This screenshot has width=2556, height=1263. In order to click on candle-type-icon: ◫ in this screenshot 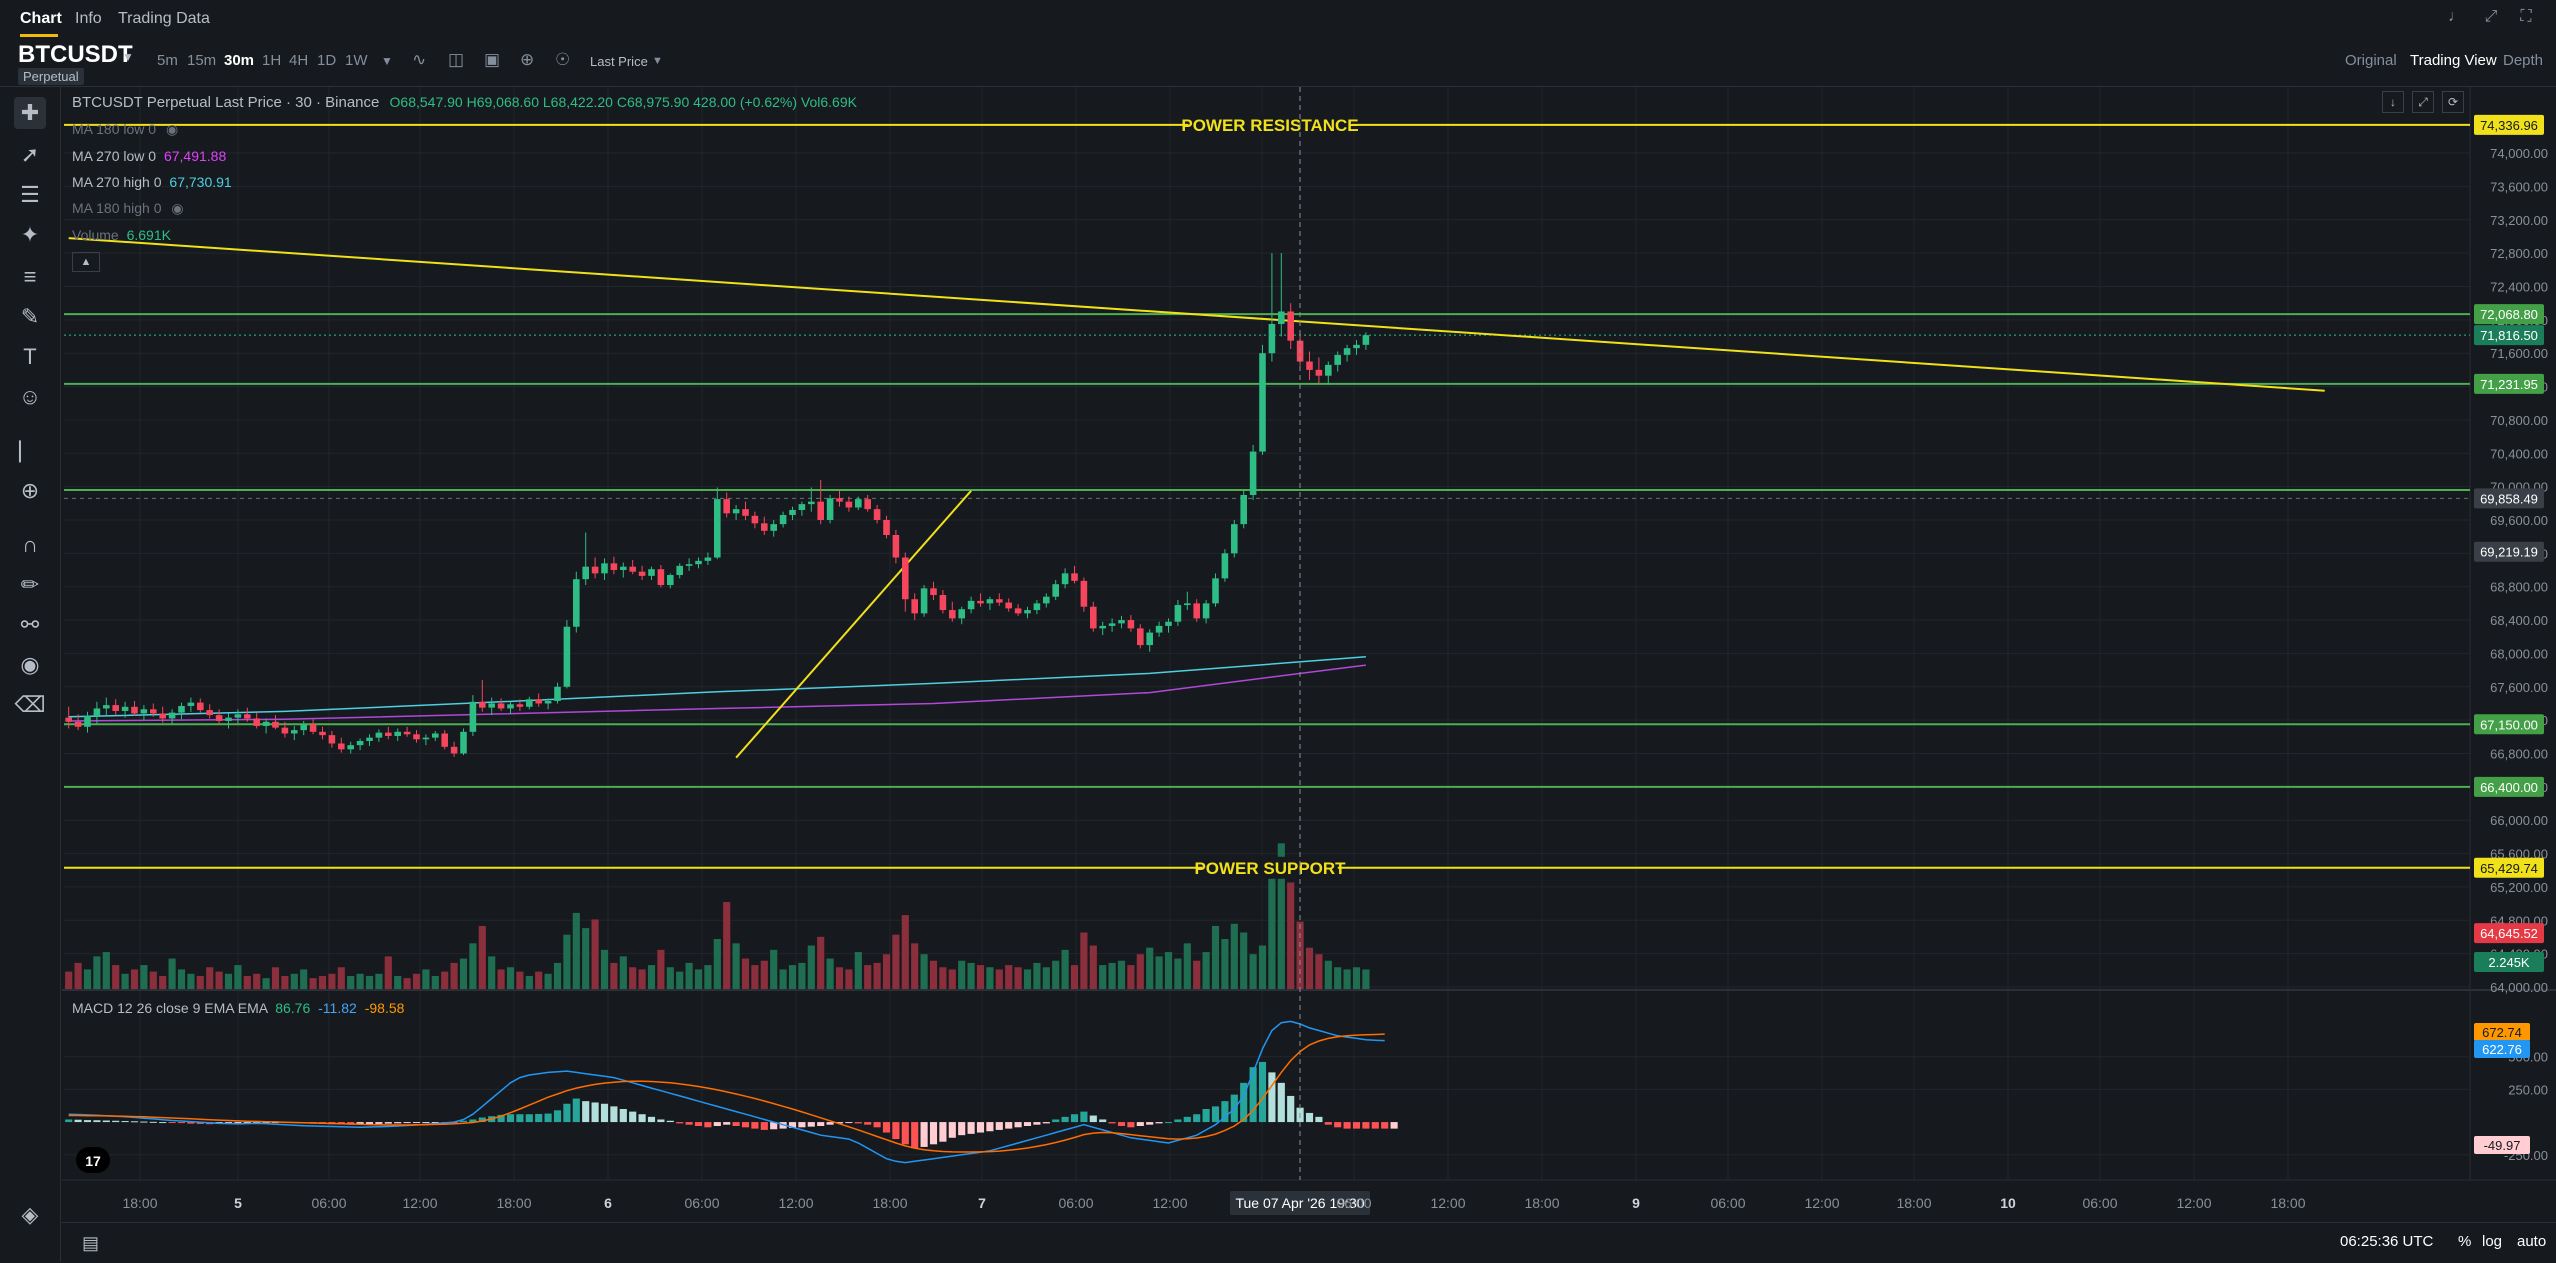, I will do `click(456, 59)`.